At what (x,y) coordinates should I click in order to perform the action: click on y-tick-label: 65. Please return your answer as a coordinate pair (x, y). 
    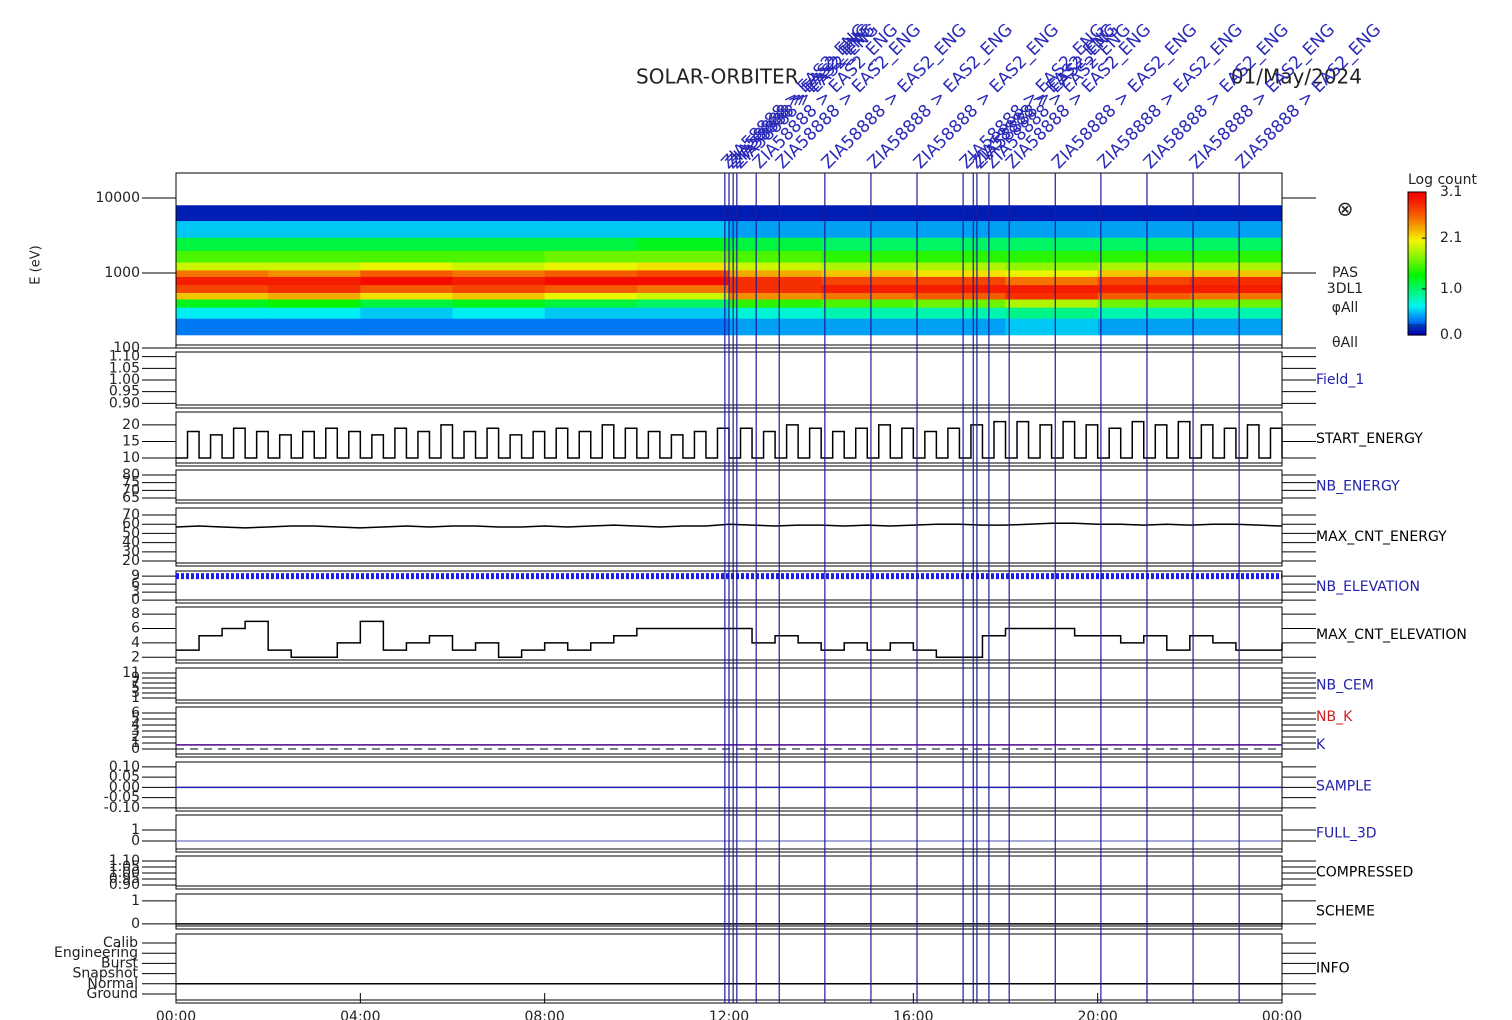
    Looking at the image, I should click on (131, 498).